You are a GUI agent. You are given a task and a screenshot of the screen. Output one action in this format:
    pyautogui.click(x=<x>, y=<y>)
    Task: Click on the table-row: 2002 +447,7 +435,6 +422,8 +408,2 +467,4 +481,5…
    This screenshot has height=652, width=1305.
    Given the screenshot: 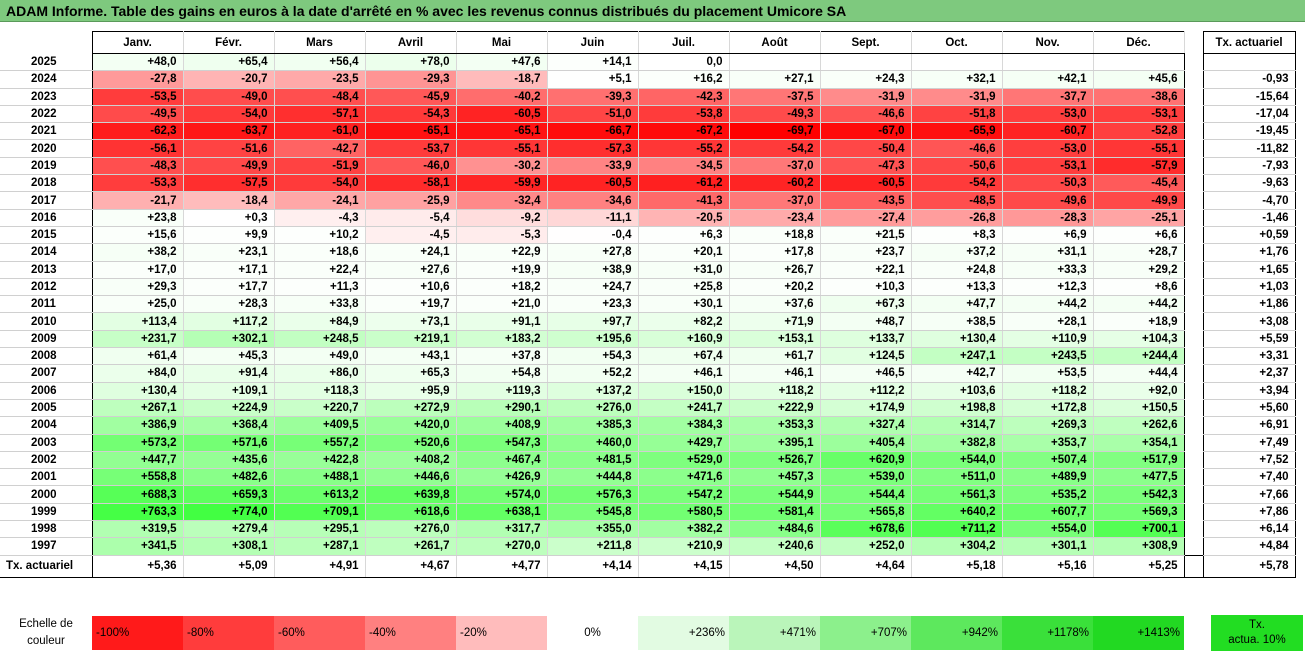 What is the action you would take?
    pyautogui.click(x=648, y=460)
    